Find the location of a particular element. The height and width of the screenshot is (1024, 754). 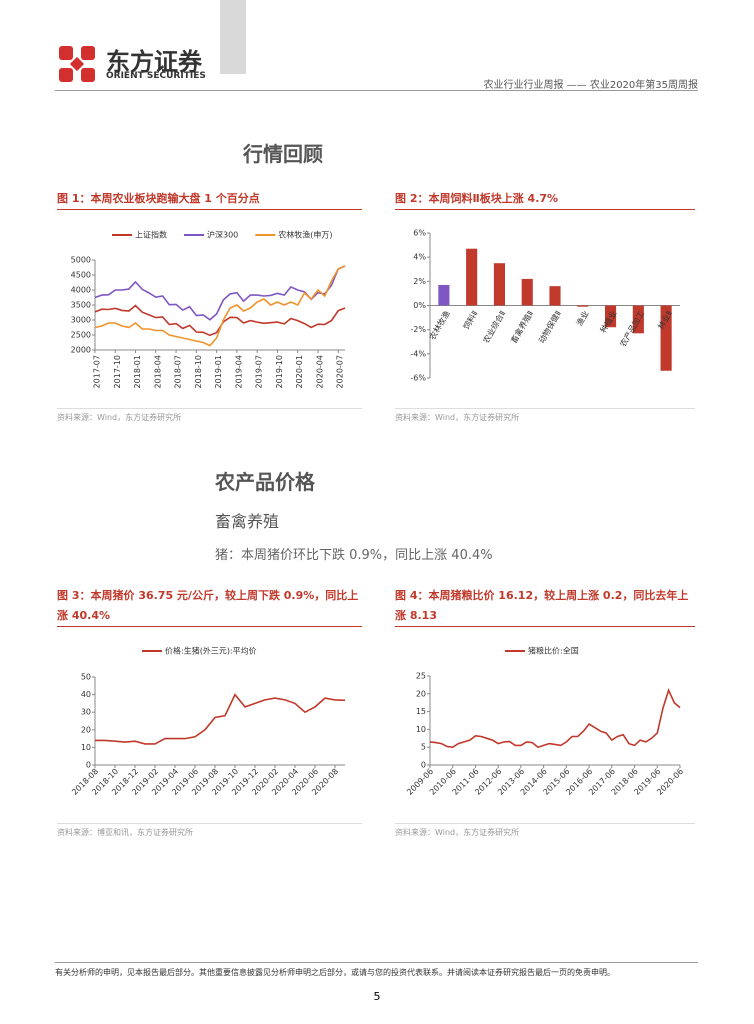

paragraph-heading: 猪：本周猪价环比下跌 0.9%，同比上涨 40.4% is located at coordinates (354, 555).